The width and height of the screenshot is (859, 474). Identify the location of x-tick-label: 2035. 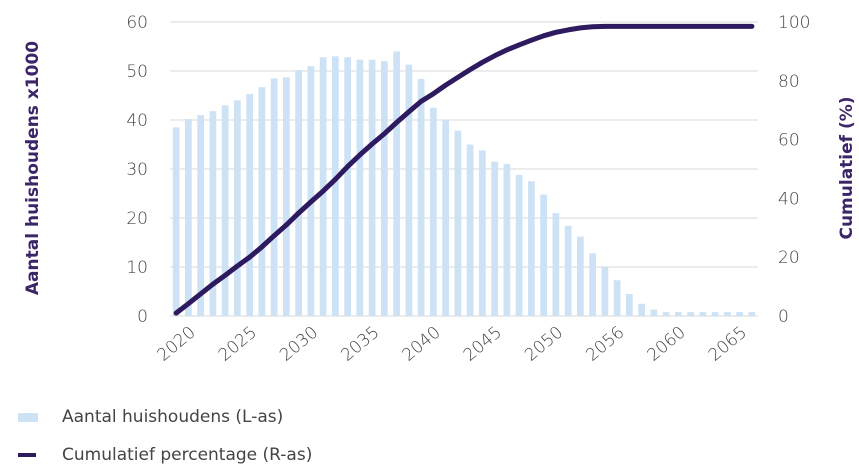
(360, 344).